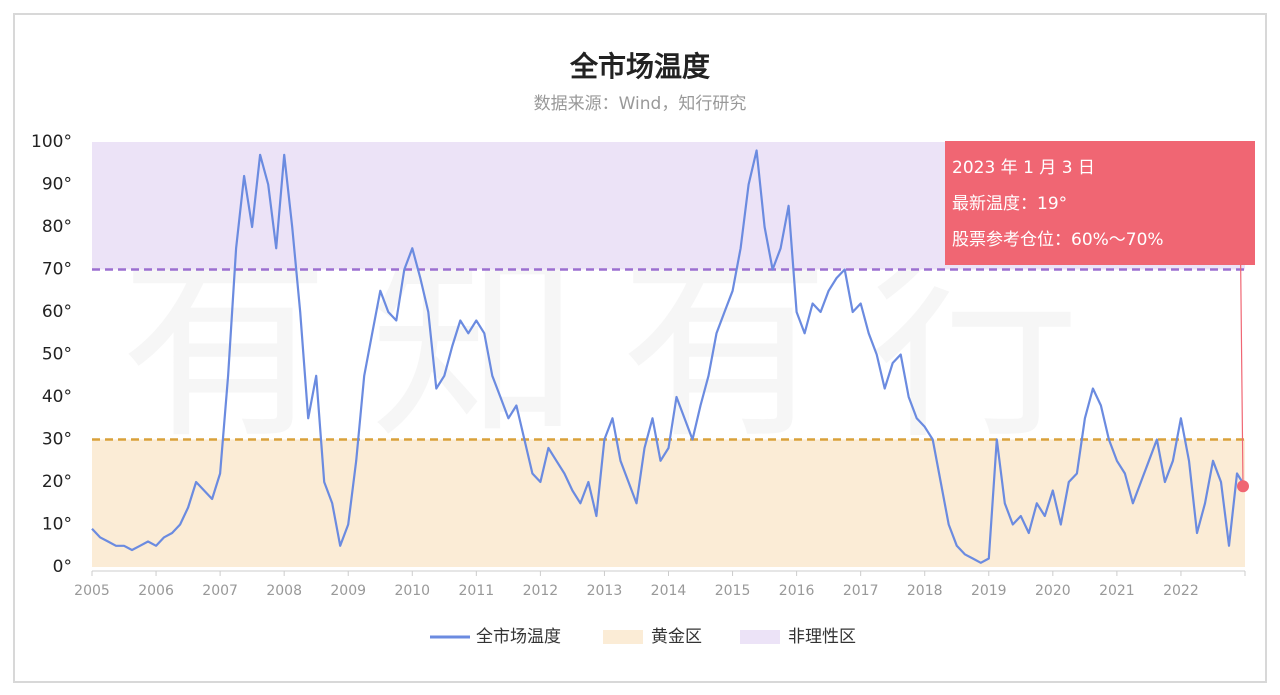 The width and height of the screenshot is (1280, 695). I want to click on x-tick-label: 2021, so click(1117, 591).